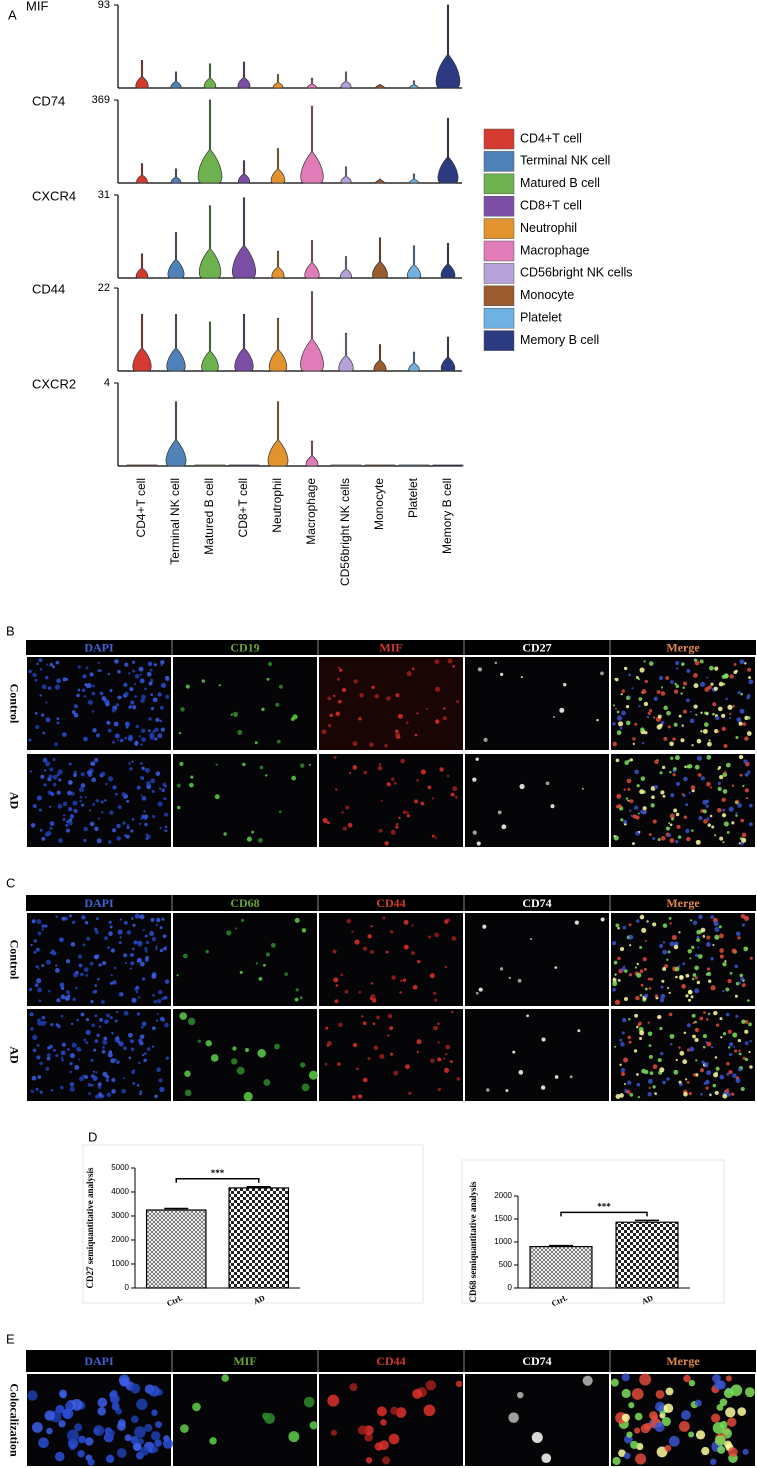 This screenshot has width=757, height=1468. What do you see at coordinates (99, 647) in the screenshot?
I see `channel-label: DAPI` at bounding box center [99, 647].